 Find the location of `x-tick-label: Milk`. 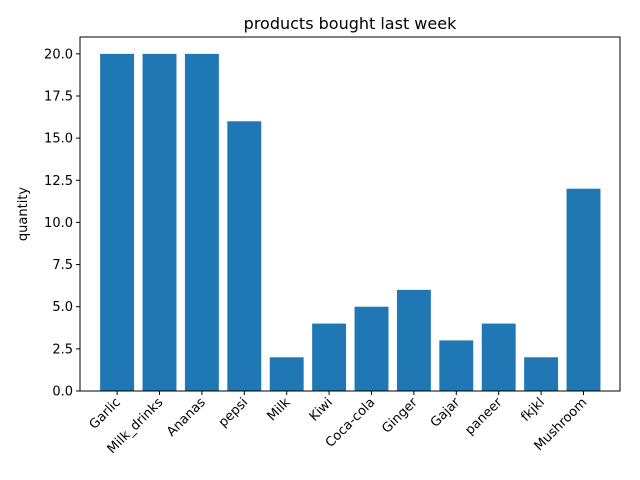

x-tick-label: Milk is located at coordinates (279, 409).